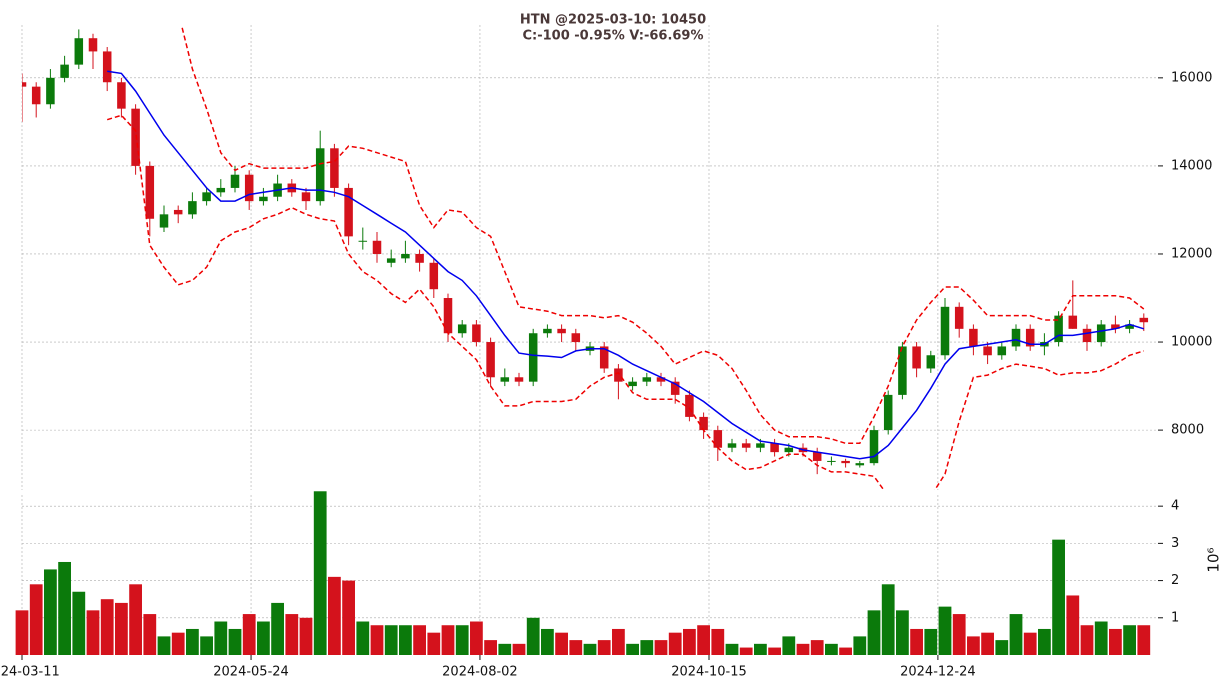 Image resolution: width=1226 pixels, height=690 pixels. I want to click on volume-unit: 10⁶, so click(1214, 559).